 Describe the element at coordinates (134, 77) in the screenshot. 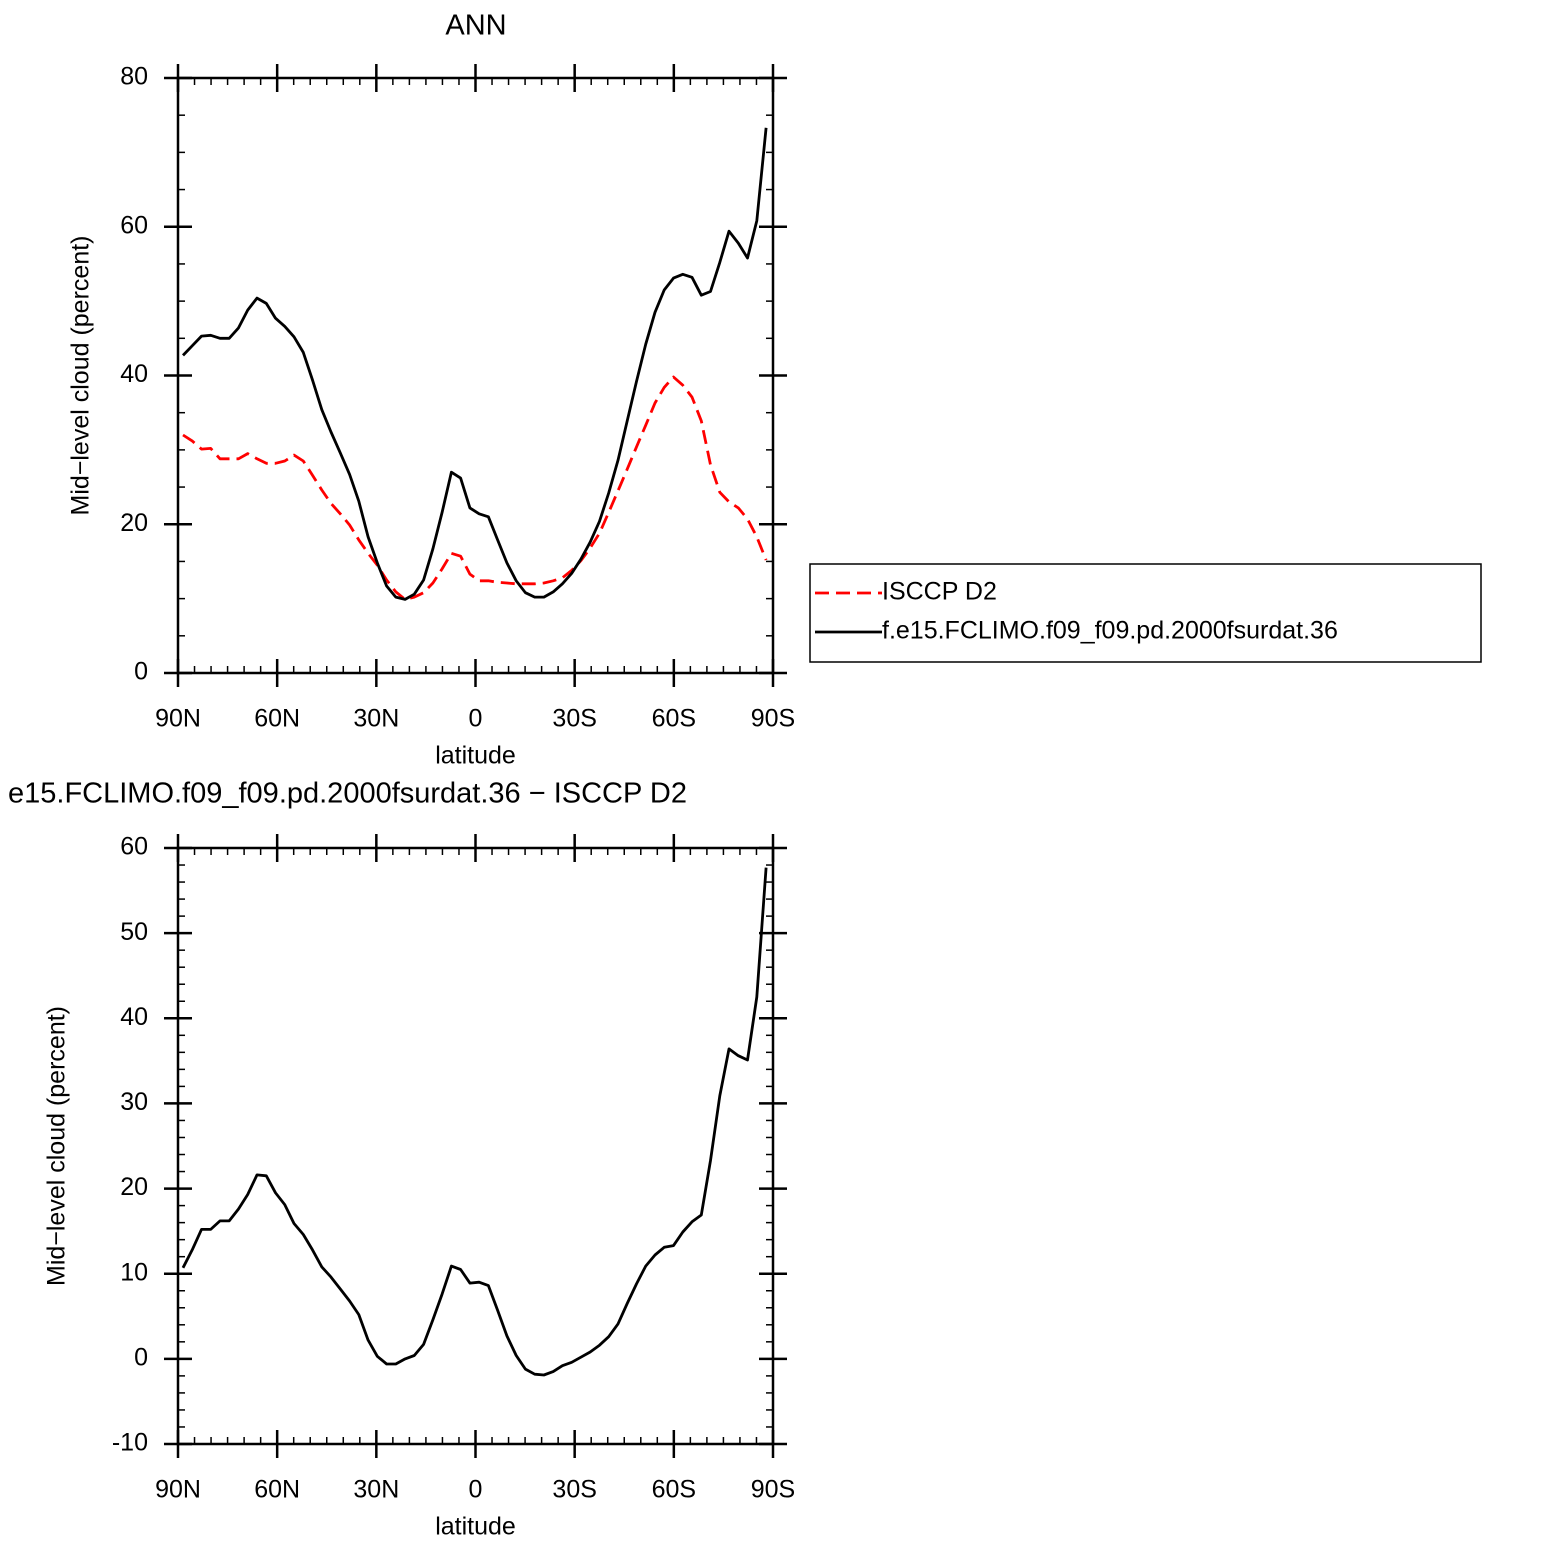

I see `y-tick-label: 80` at that location.